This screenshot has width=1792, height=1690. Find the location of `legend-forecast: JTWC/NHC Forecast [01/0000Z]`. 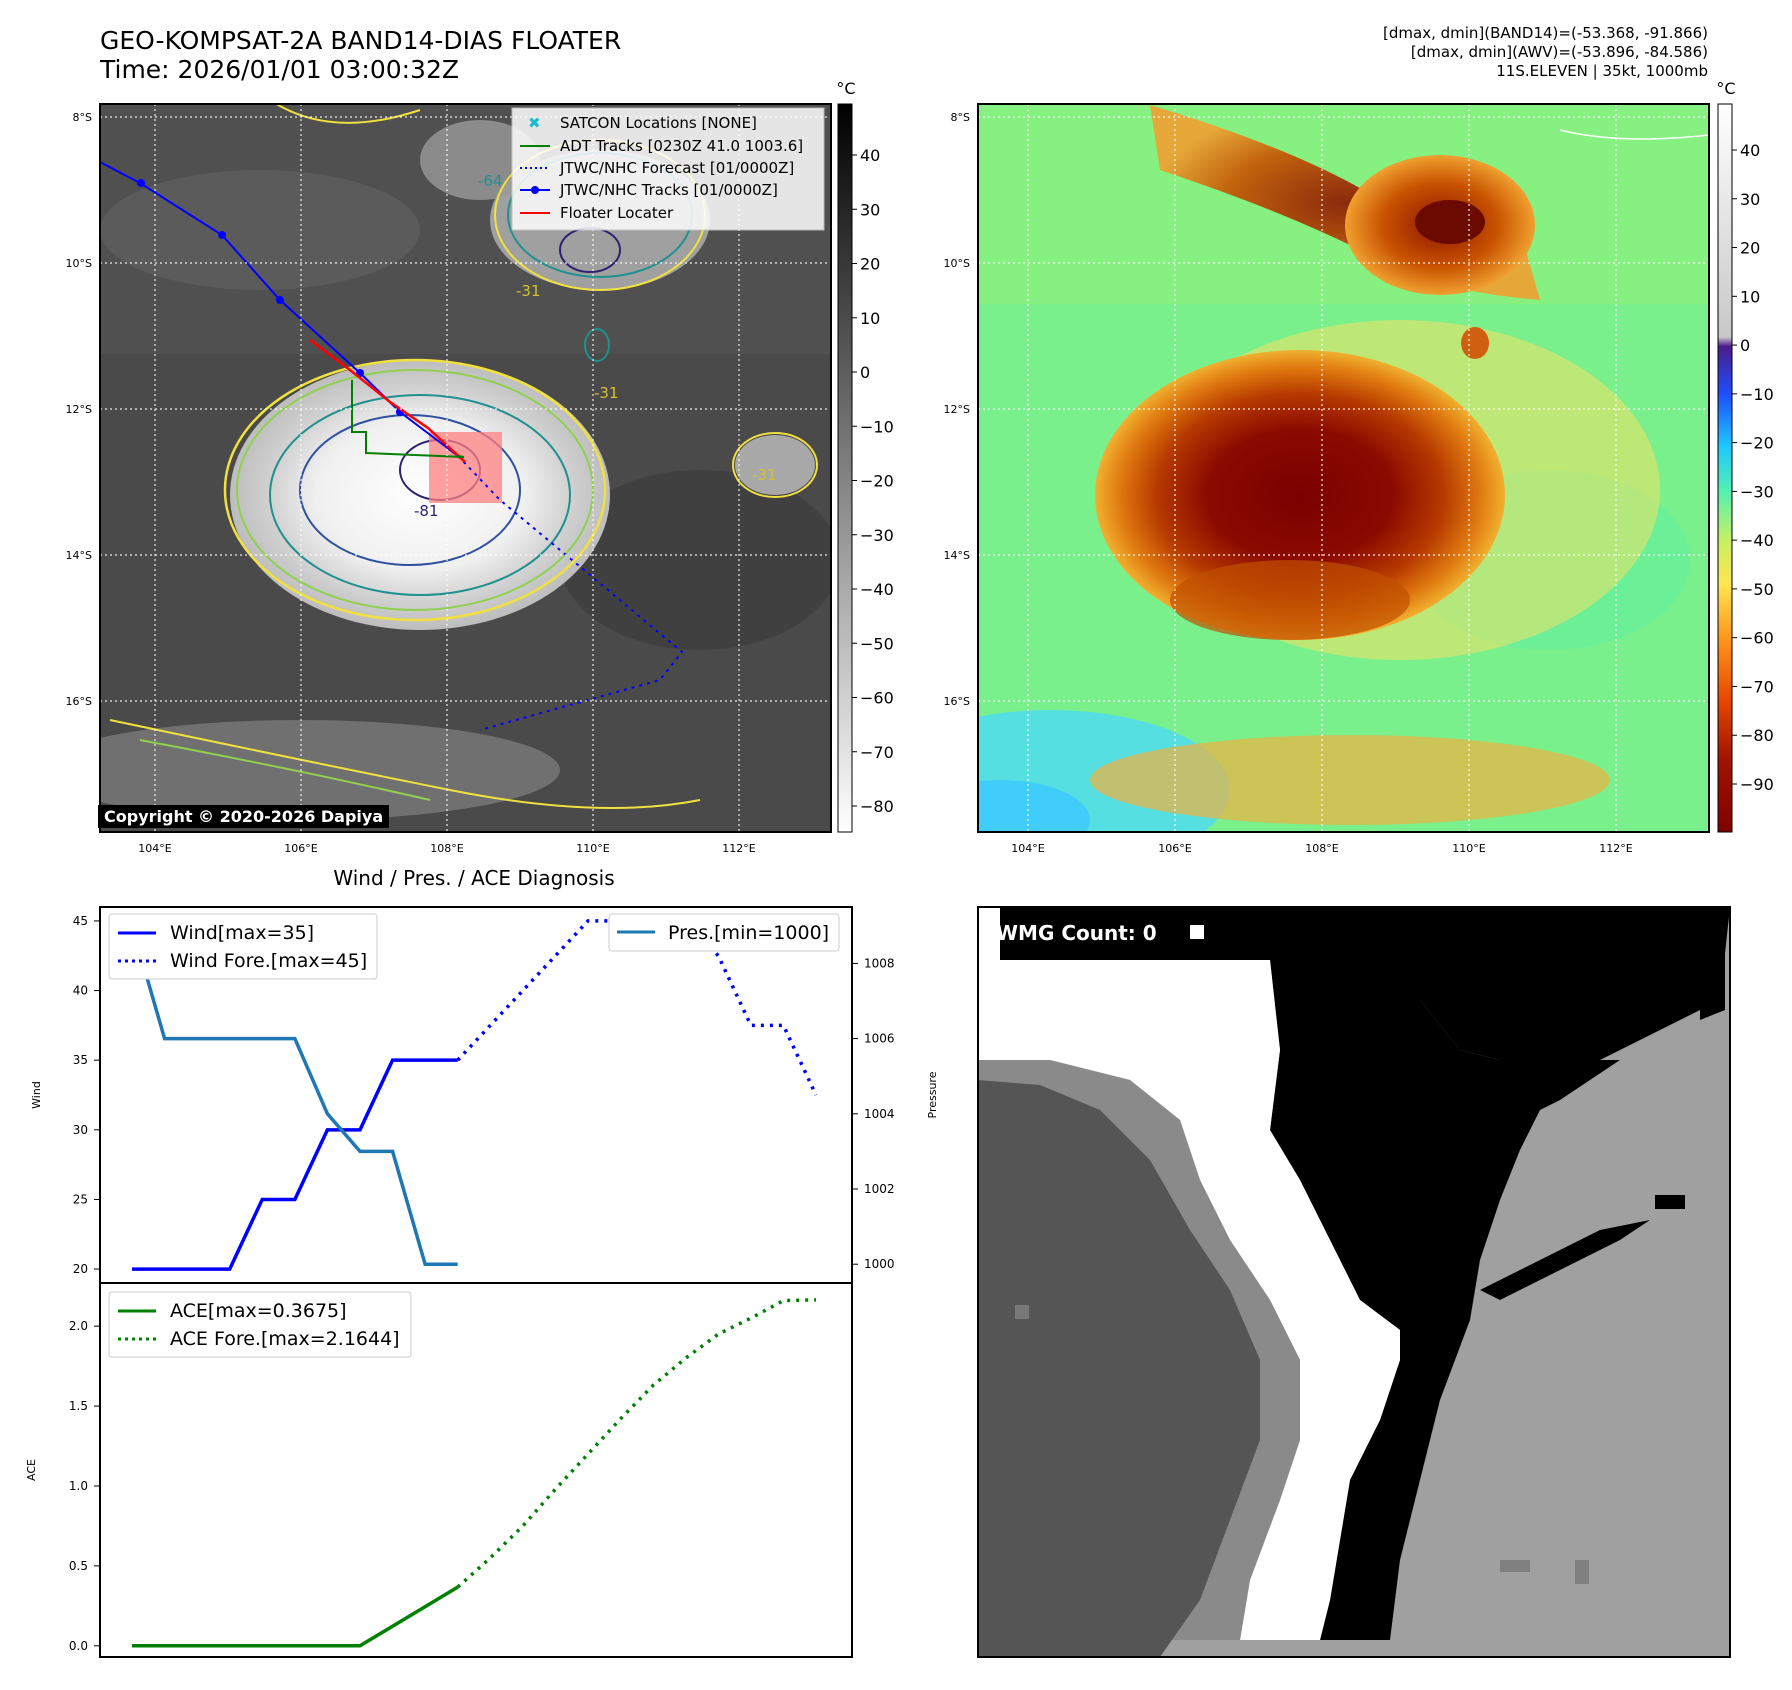

legend-forecast: JTWC/NHC Forecast [01/0000Z] is located at coordinates (676, 168).